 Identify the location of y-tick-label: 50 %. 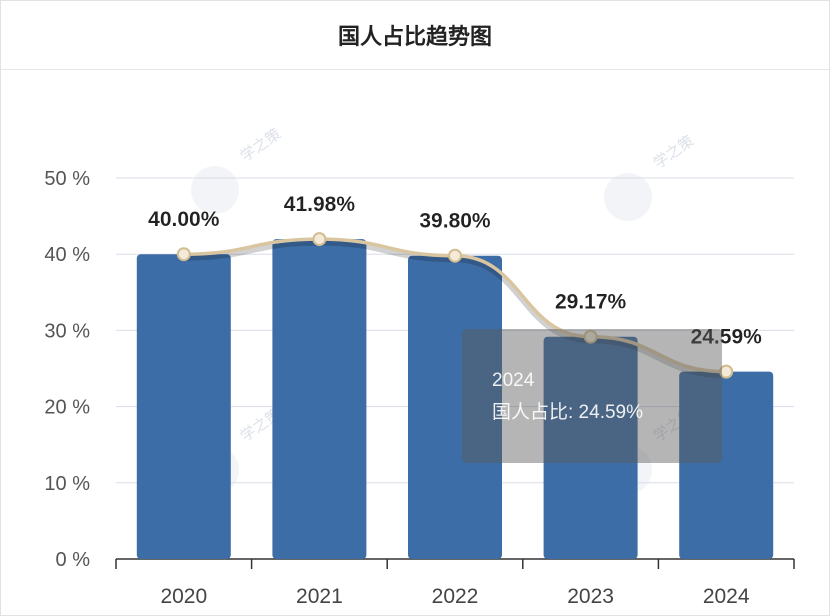
(67, 179).